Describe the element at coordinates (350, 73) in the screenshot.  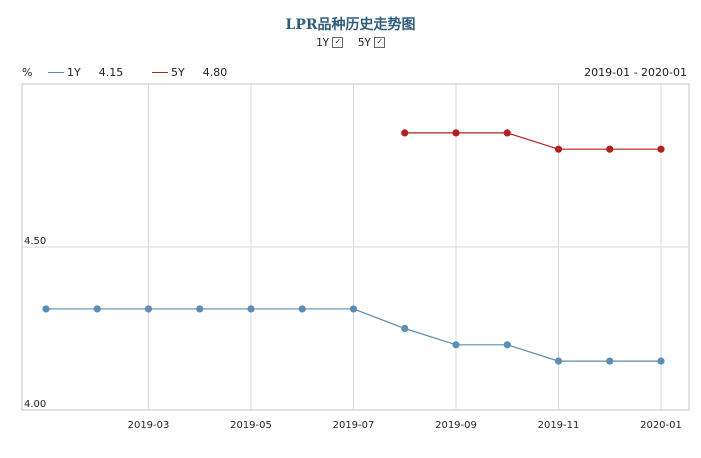
I see `legend-row: % 1Y 4.15 5Y 4.80 2019-01 - 2020-01` at that location.